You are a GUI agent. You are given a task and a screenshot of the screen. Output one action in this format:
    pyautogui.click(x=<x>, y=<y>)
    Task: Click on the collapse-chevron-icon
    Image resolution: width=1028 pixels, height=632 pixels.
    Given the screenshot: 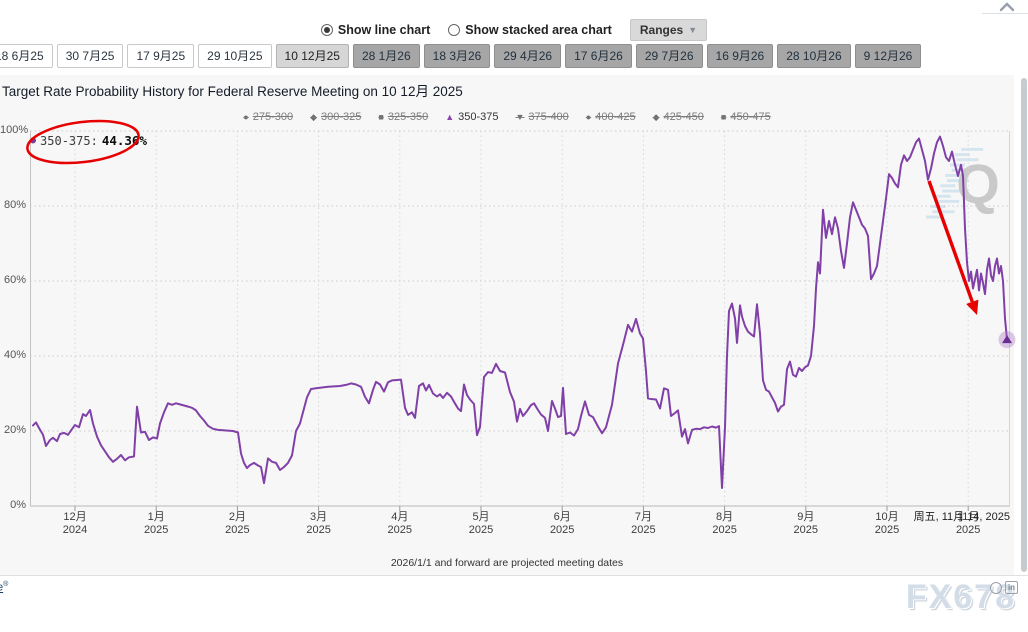 What is the action you would take?
    pyautogui.click(x=1007, y=6)
    